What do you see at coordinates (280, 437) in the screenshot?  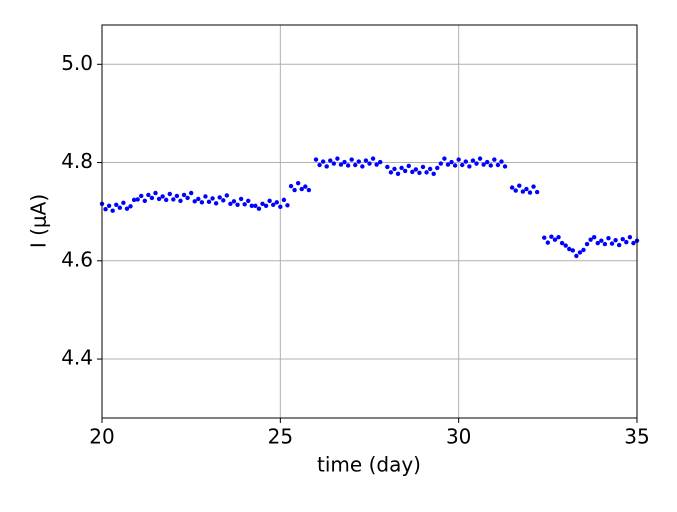 I see `x-tick-label: 25` at bounding box center [280, 437].